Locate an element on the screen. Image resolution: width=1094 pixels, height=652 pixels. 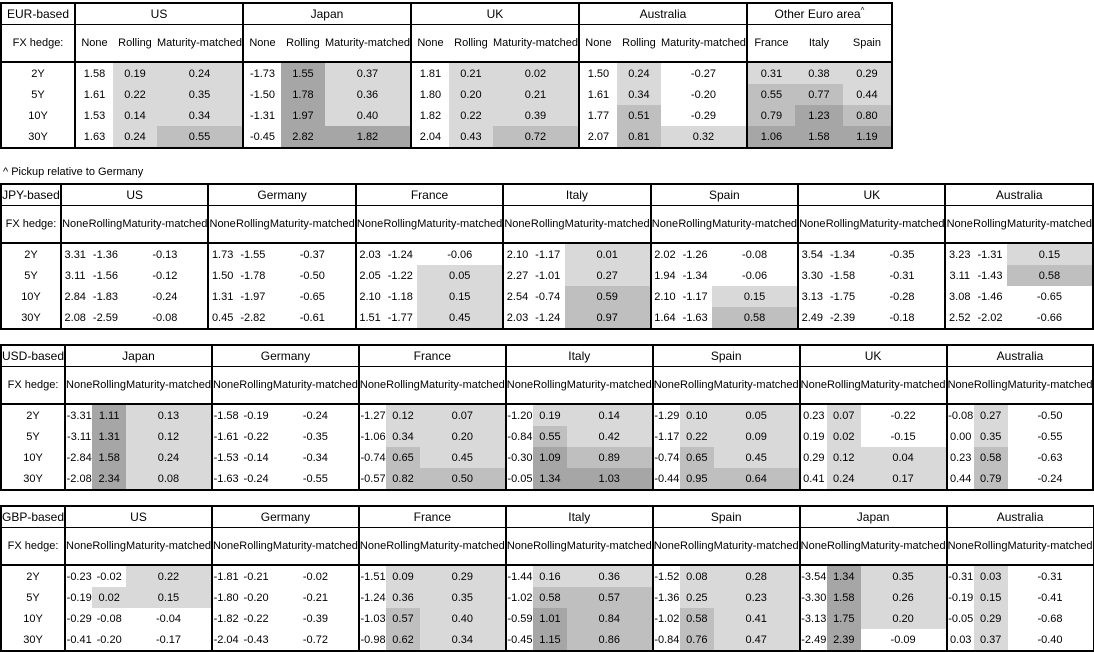
value-cell: 0.36 is located at coordinates (403, 597).